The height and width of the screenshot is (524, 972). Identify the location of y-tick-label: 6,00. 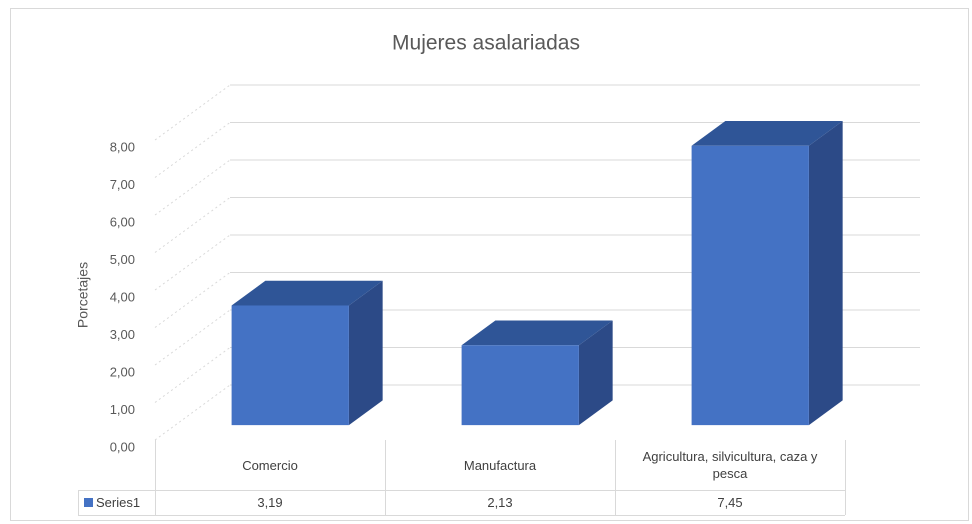
(122, 221).